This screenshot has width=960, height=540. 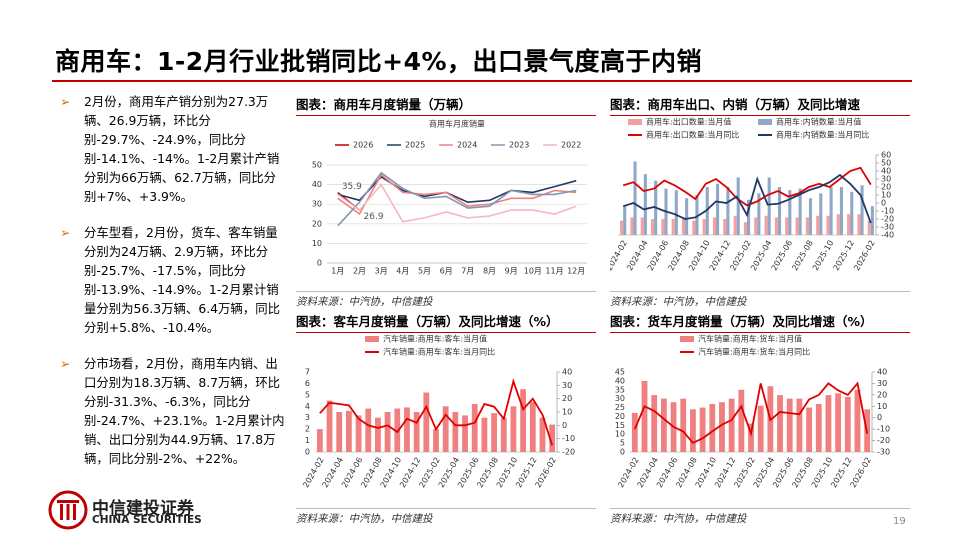 What do you see at coordinates (620, 398) in the screenshot?
I see `y-tick-label: 30` at bounding box center [620, 398].